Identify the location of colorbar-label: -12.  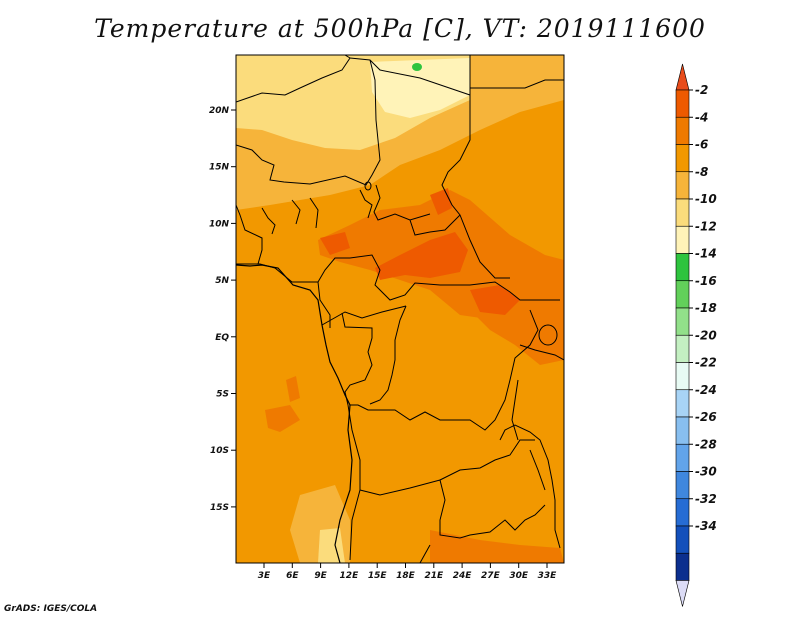
(706, 226).